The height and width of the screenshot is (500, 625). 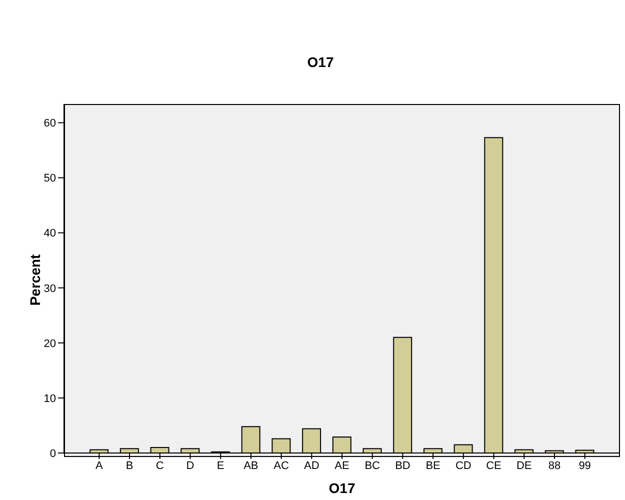 I want to click on x-tick-label: CE, so click(x=494, y=466).